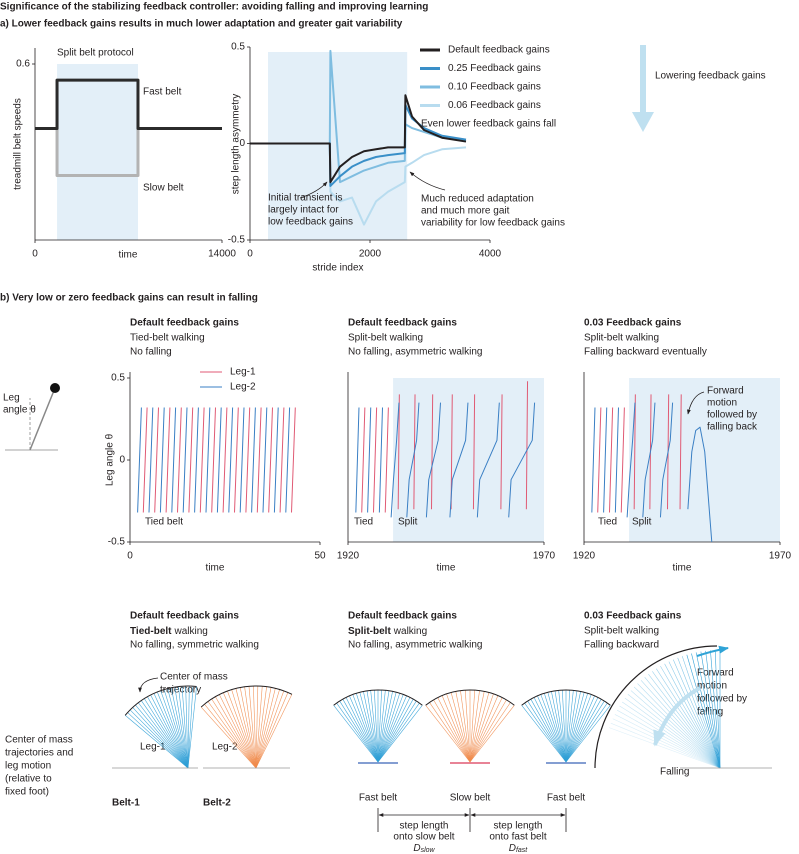 The width and height of the screenshot is (799, 854). Describe the element at coordinates (621, 645) in the screenshot. I see `header: Falling backward` at that location.